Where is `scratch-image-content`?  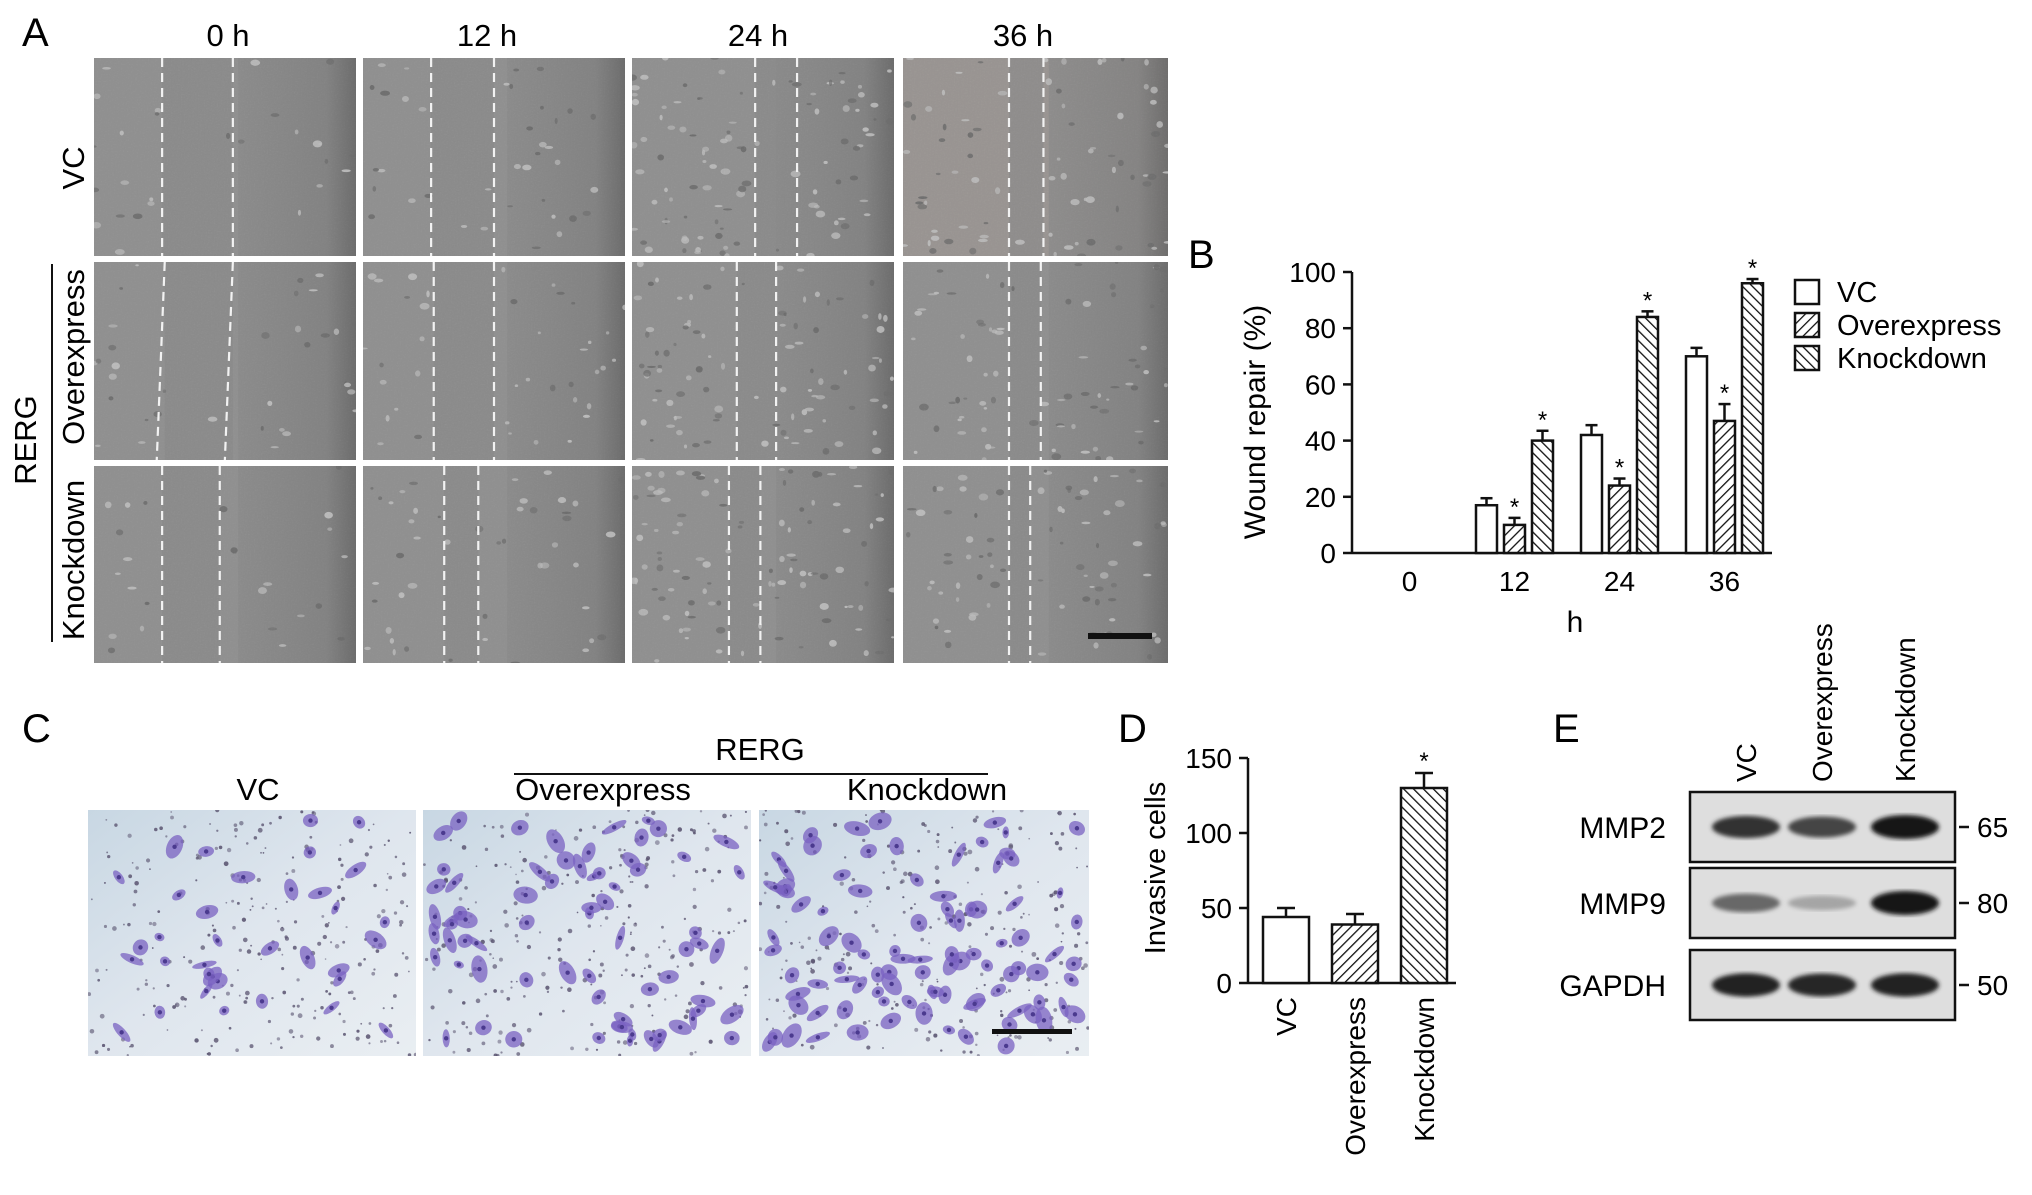 scratch-image-content is located at coordinates (1035, 361).